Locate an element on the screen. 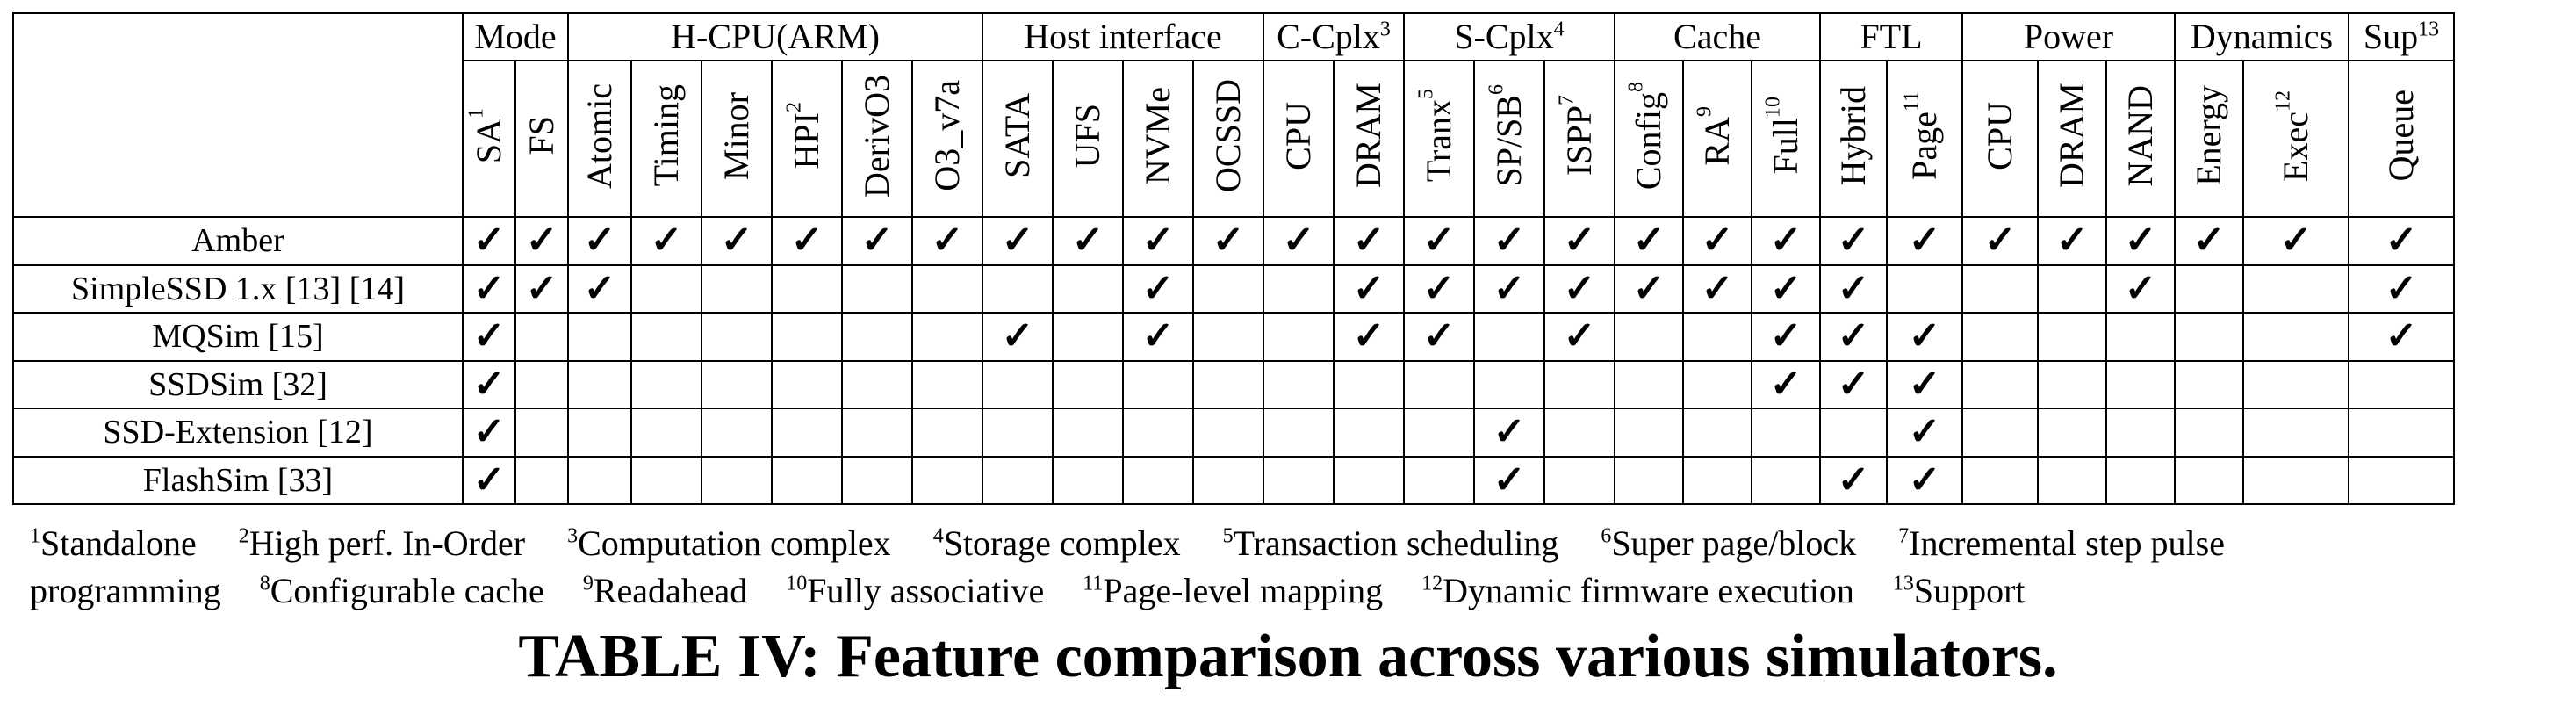  footnote-13: 13Support is located at coordinates (1959, 591).